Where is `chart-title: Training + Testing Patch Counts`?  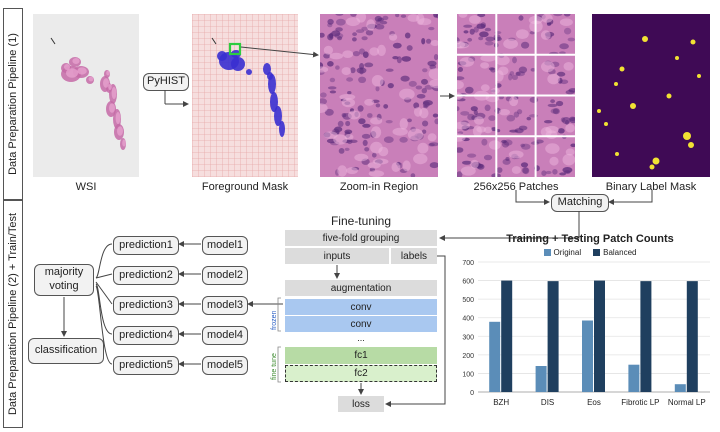 chart-title: Training + Testing Patch Counts is located at coordinates (590, 239).